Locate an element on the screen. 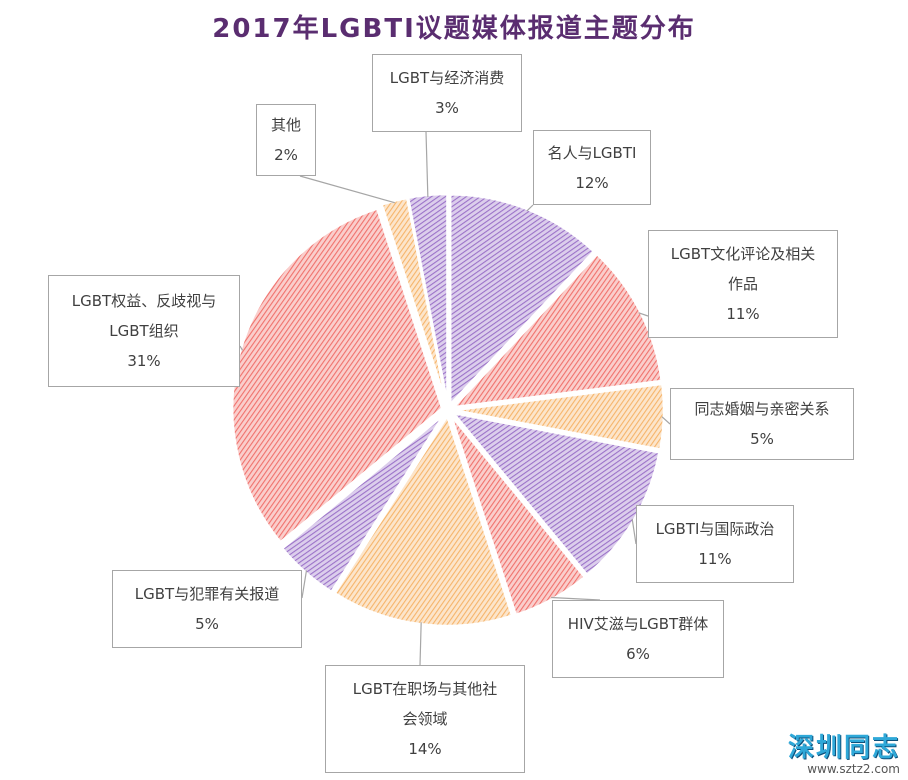 The image size is (908, 780). callout-percent: 2% is located at coordinates (286, 155).